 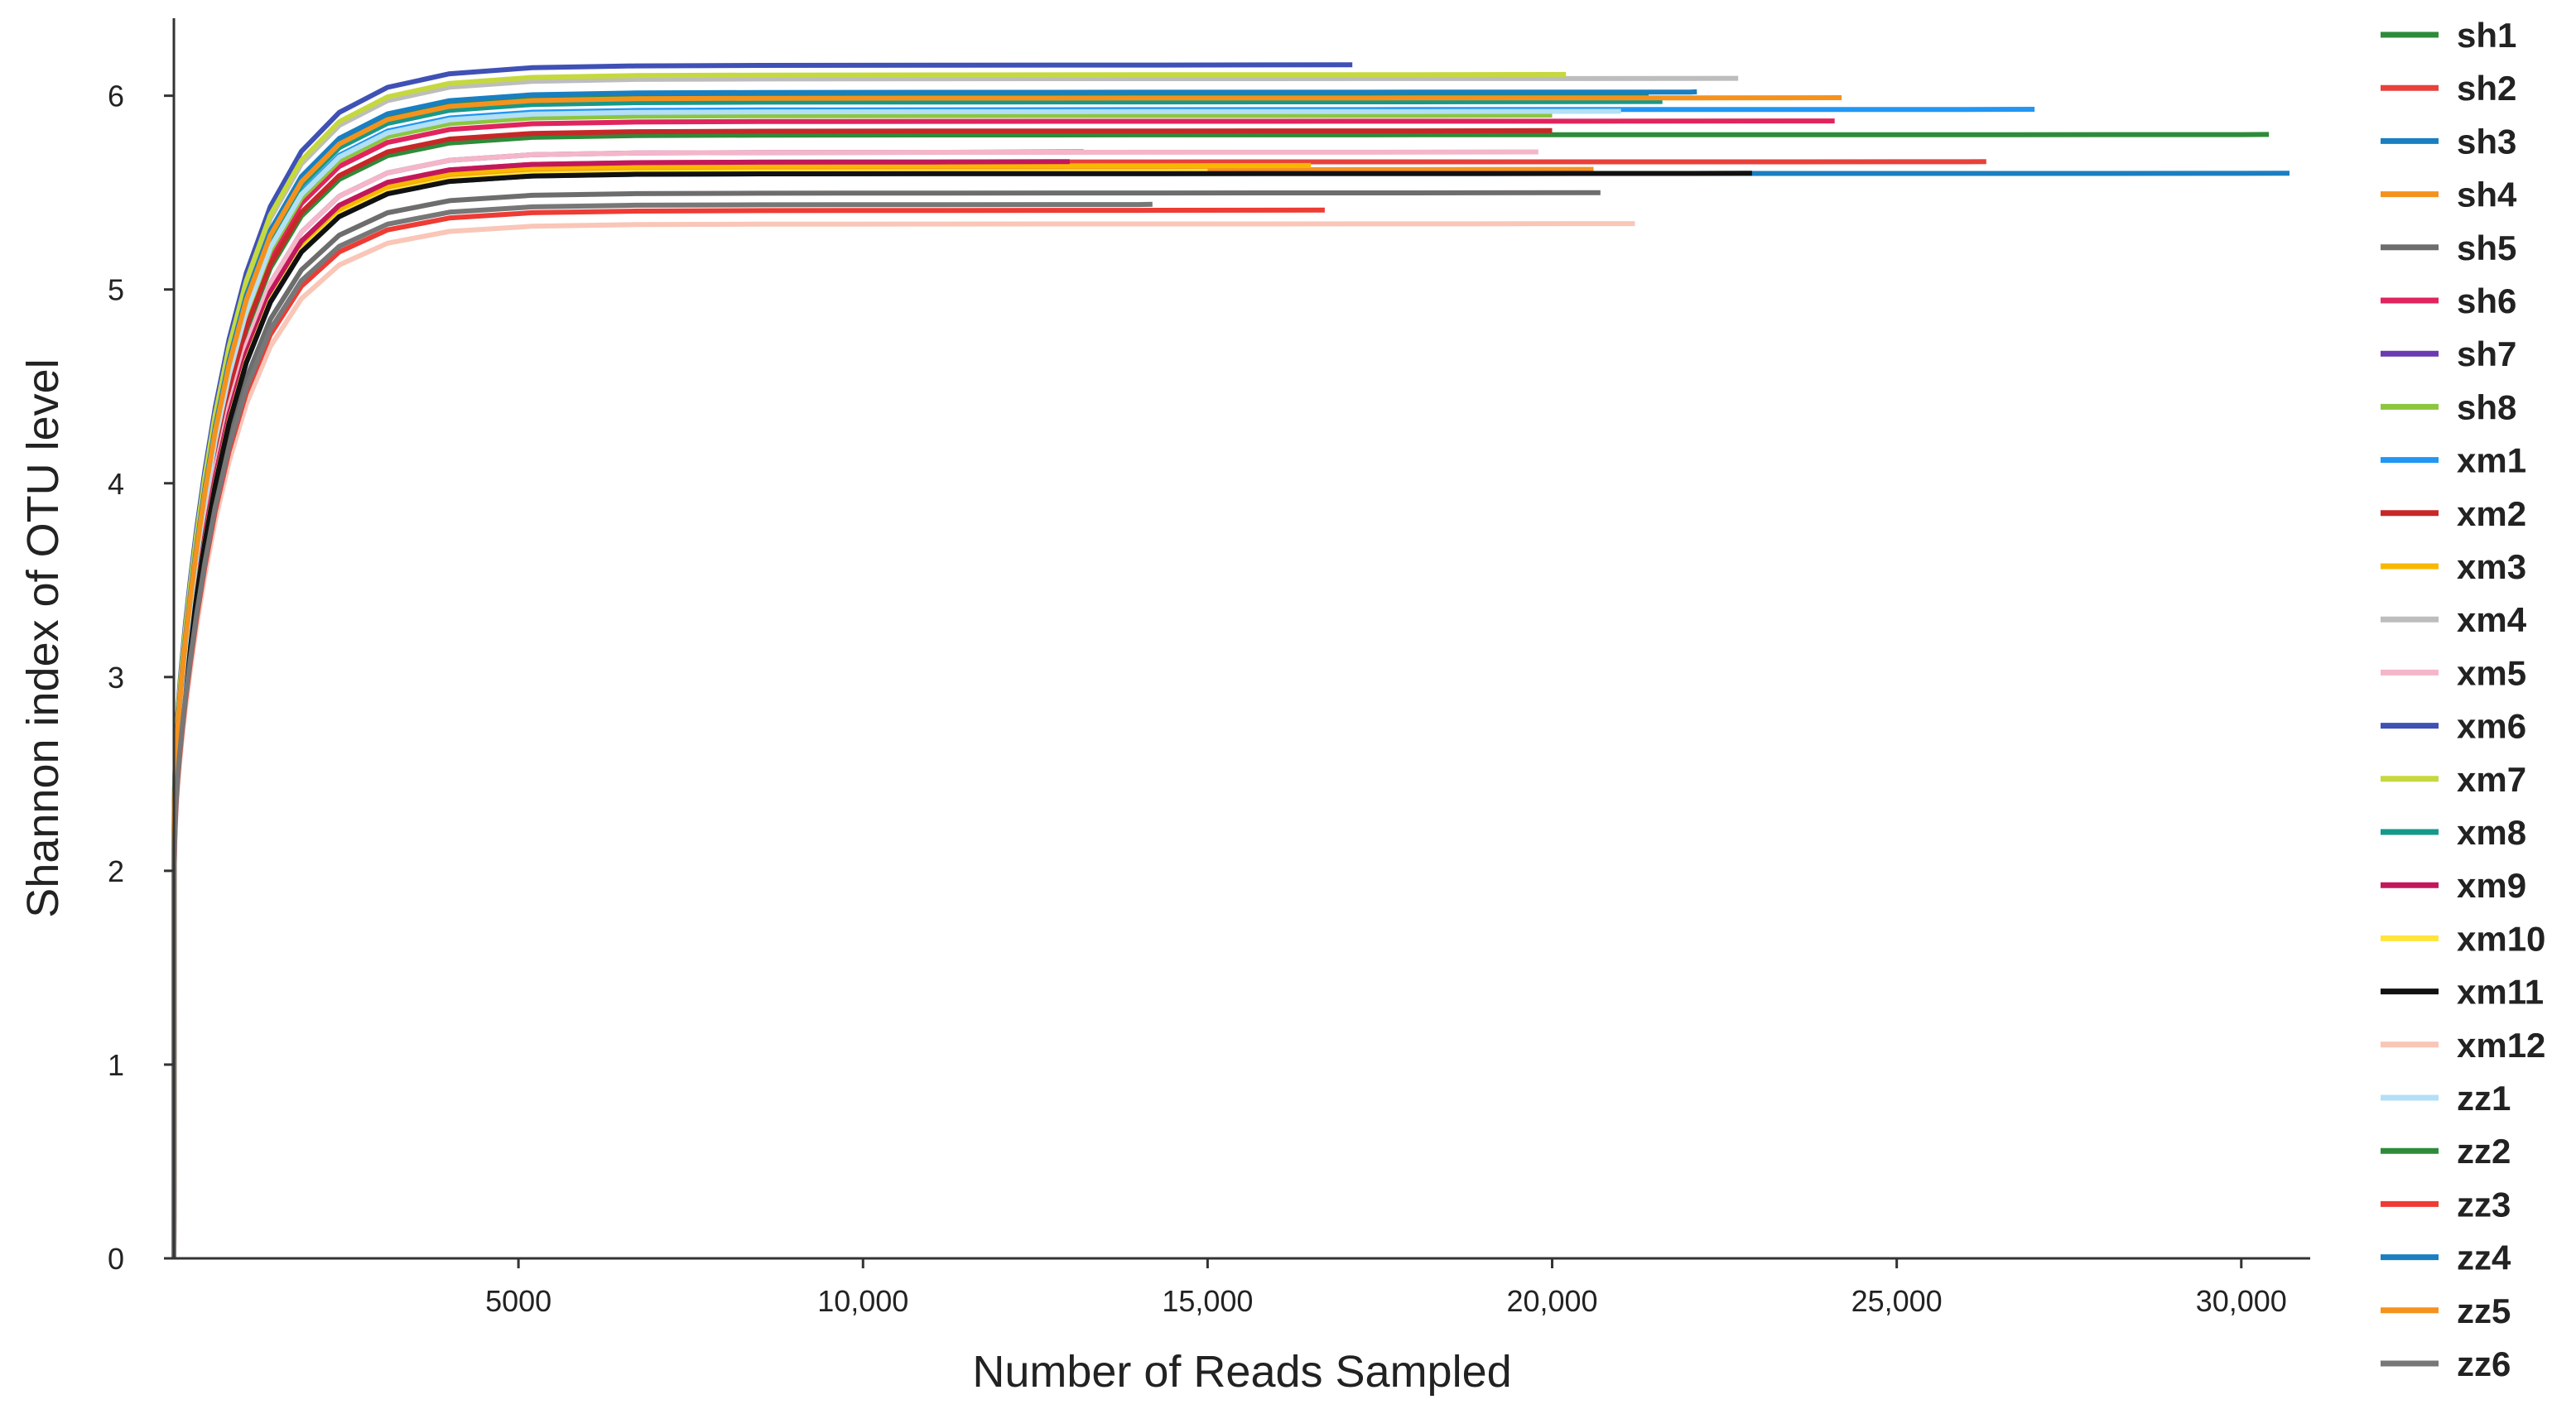 What do you see at coordinates (116, 1259) in the screenshot?
I see `y-tick-label: 0` at bounding box center [116, 1259].